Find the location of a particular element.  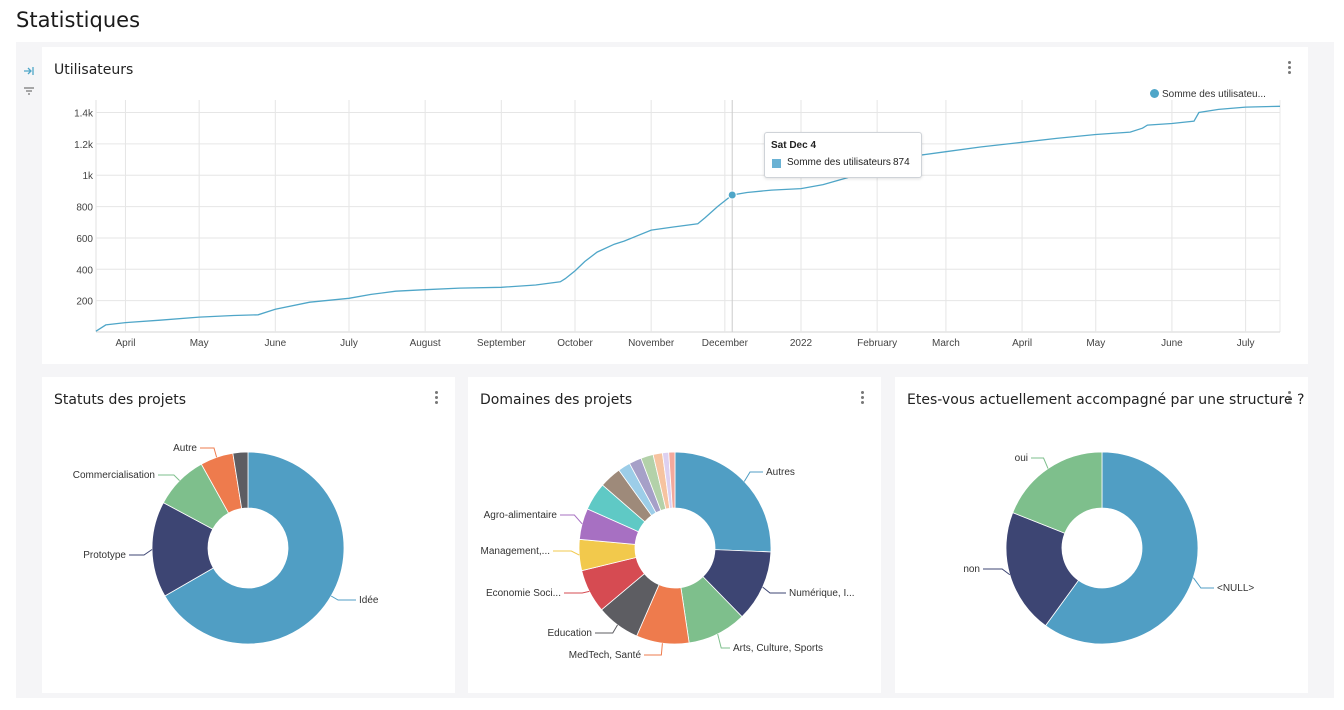

users-card-menu-icon is located at coordinates (1289, 69).